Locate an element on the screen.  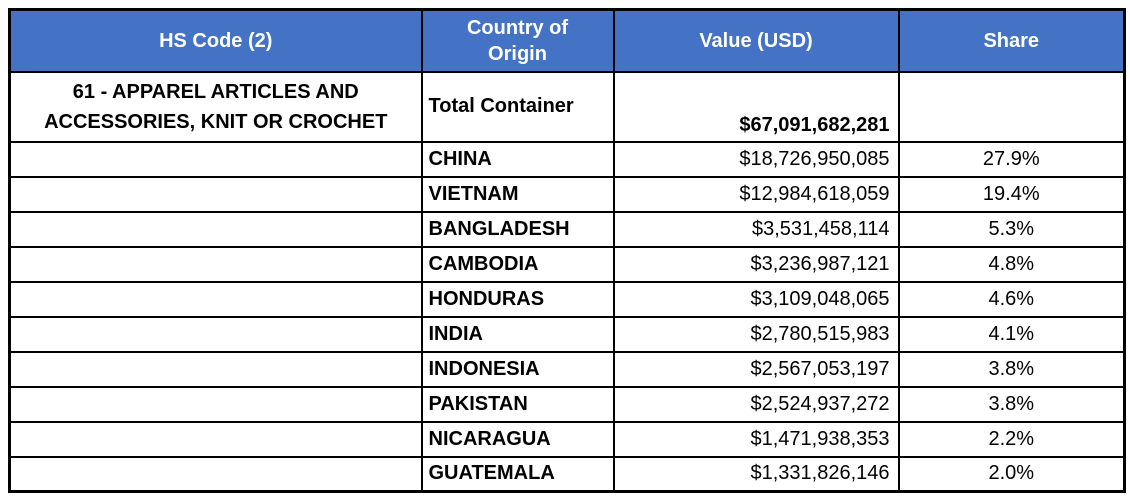
value-cell: $3,236,987,121 is located at coordinates (756, 264).